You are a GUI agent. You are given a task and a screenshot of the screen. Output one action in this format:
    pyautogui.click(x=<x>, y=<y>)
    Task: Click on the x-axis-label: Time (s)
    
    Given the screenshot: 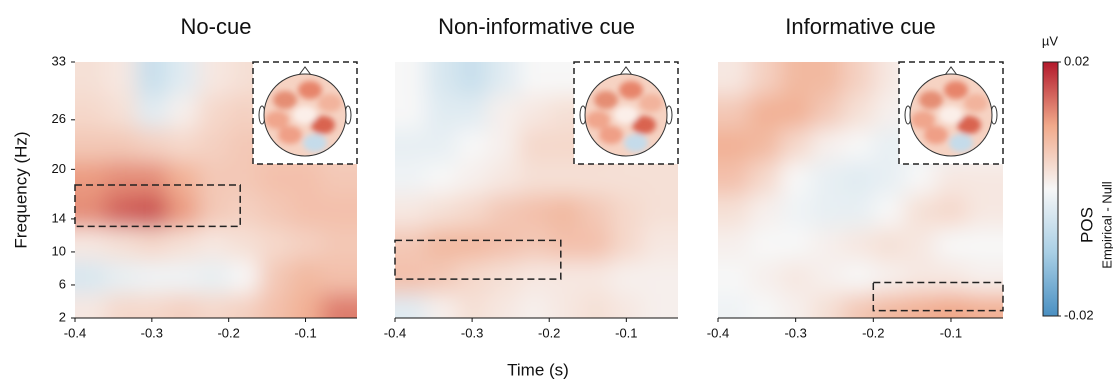 What is the action you would take?
    pyautogui.click(x=538, y=369)
    